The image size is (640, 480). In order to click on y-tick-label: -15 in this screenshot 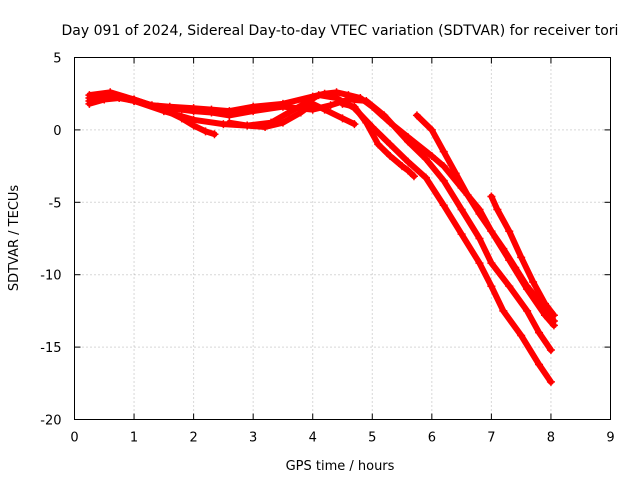, I will do `click(50, 348)`.